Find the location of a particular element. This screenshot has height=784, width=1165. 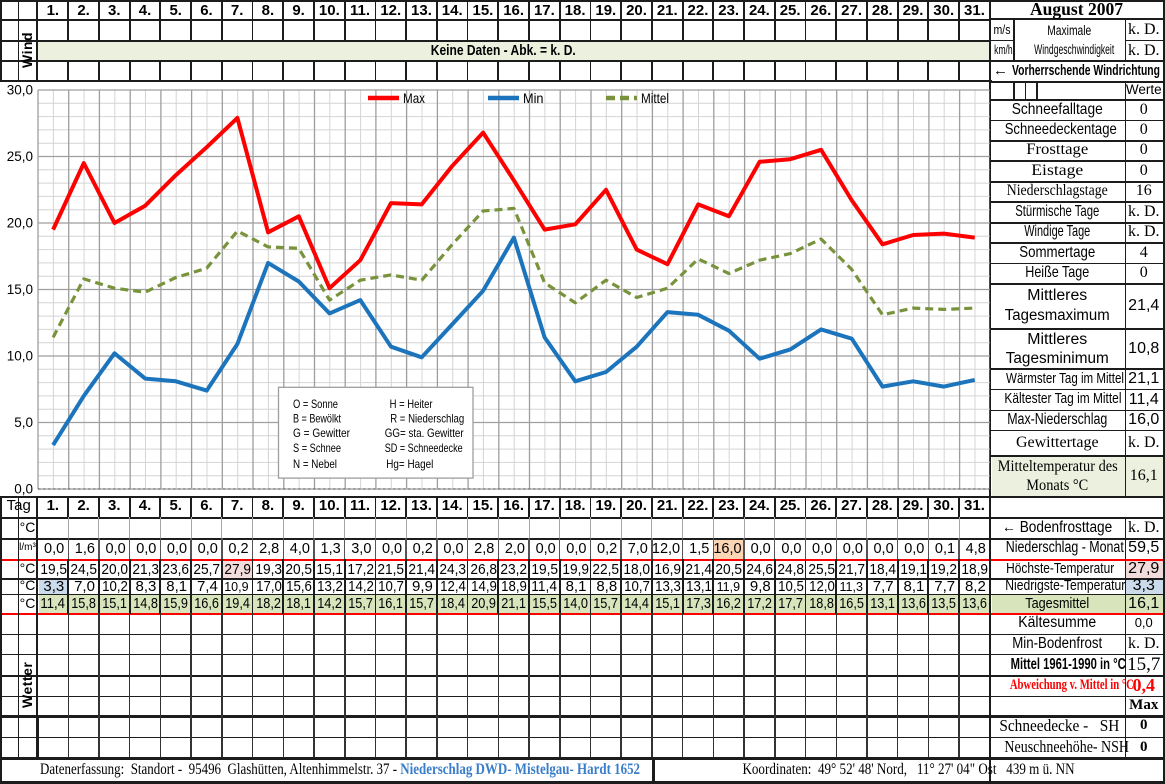

svg-text: 20,0 is located at coordinates (20, 223).